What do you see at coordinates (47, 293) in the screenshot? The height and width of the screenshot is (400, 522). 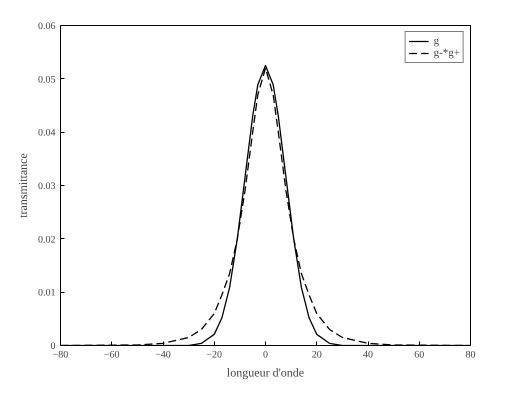 I see `y-tick-label: 0.01` at bounding box center [47, 293].